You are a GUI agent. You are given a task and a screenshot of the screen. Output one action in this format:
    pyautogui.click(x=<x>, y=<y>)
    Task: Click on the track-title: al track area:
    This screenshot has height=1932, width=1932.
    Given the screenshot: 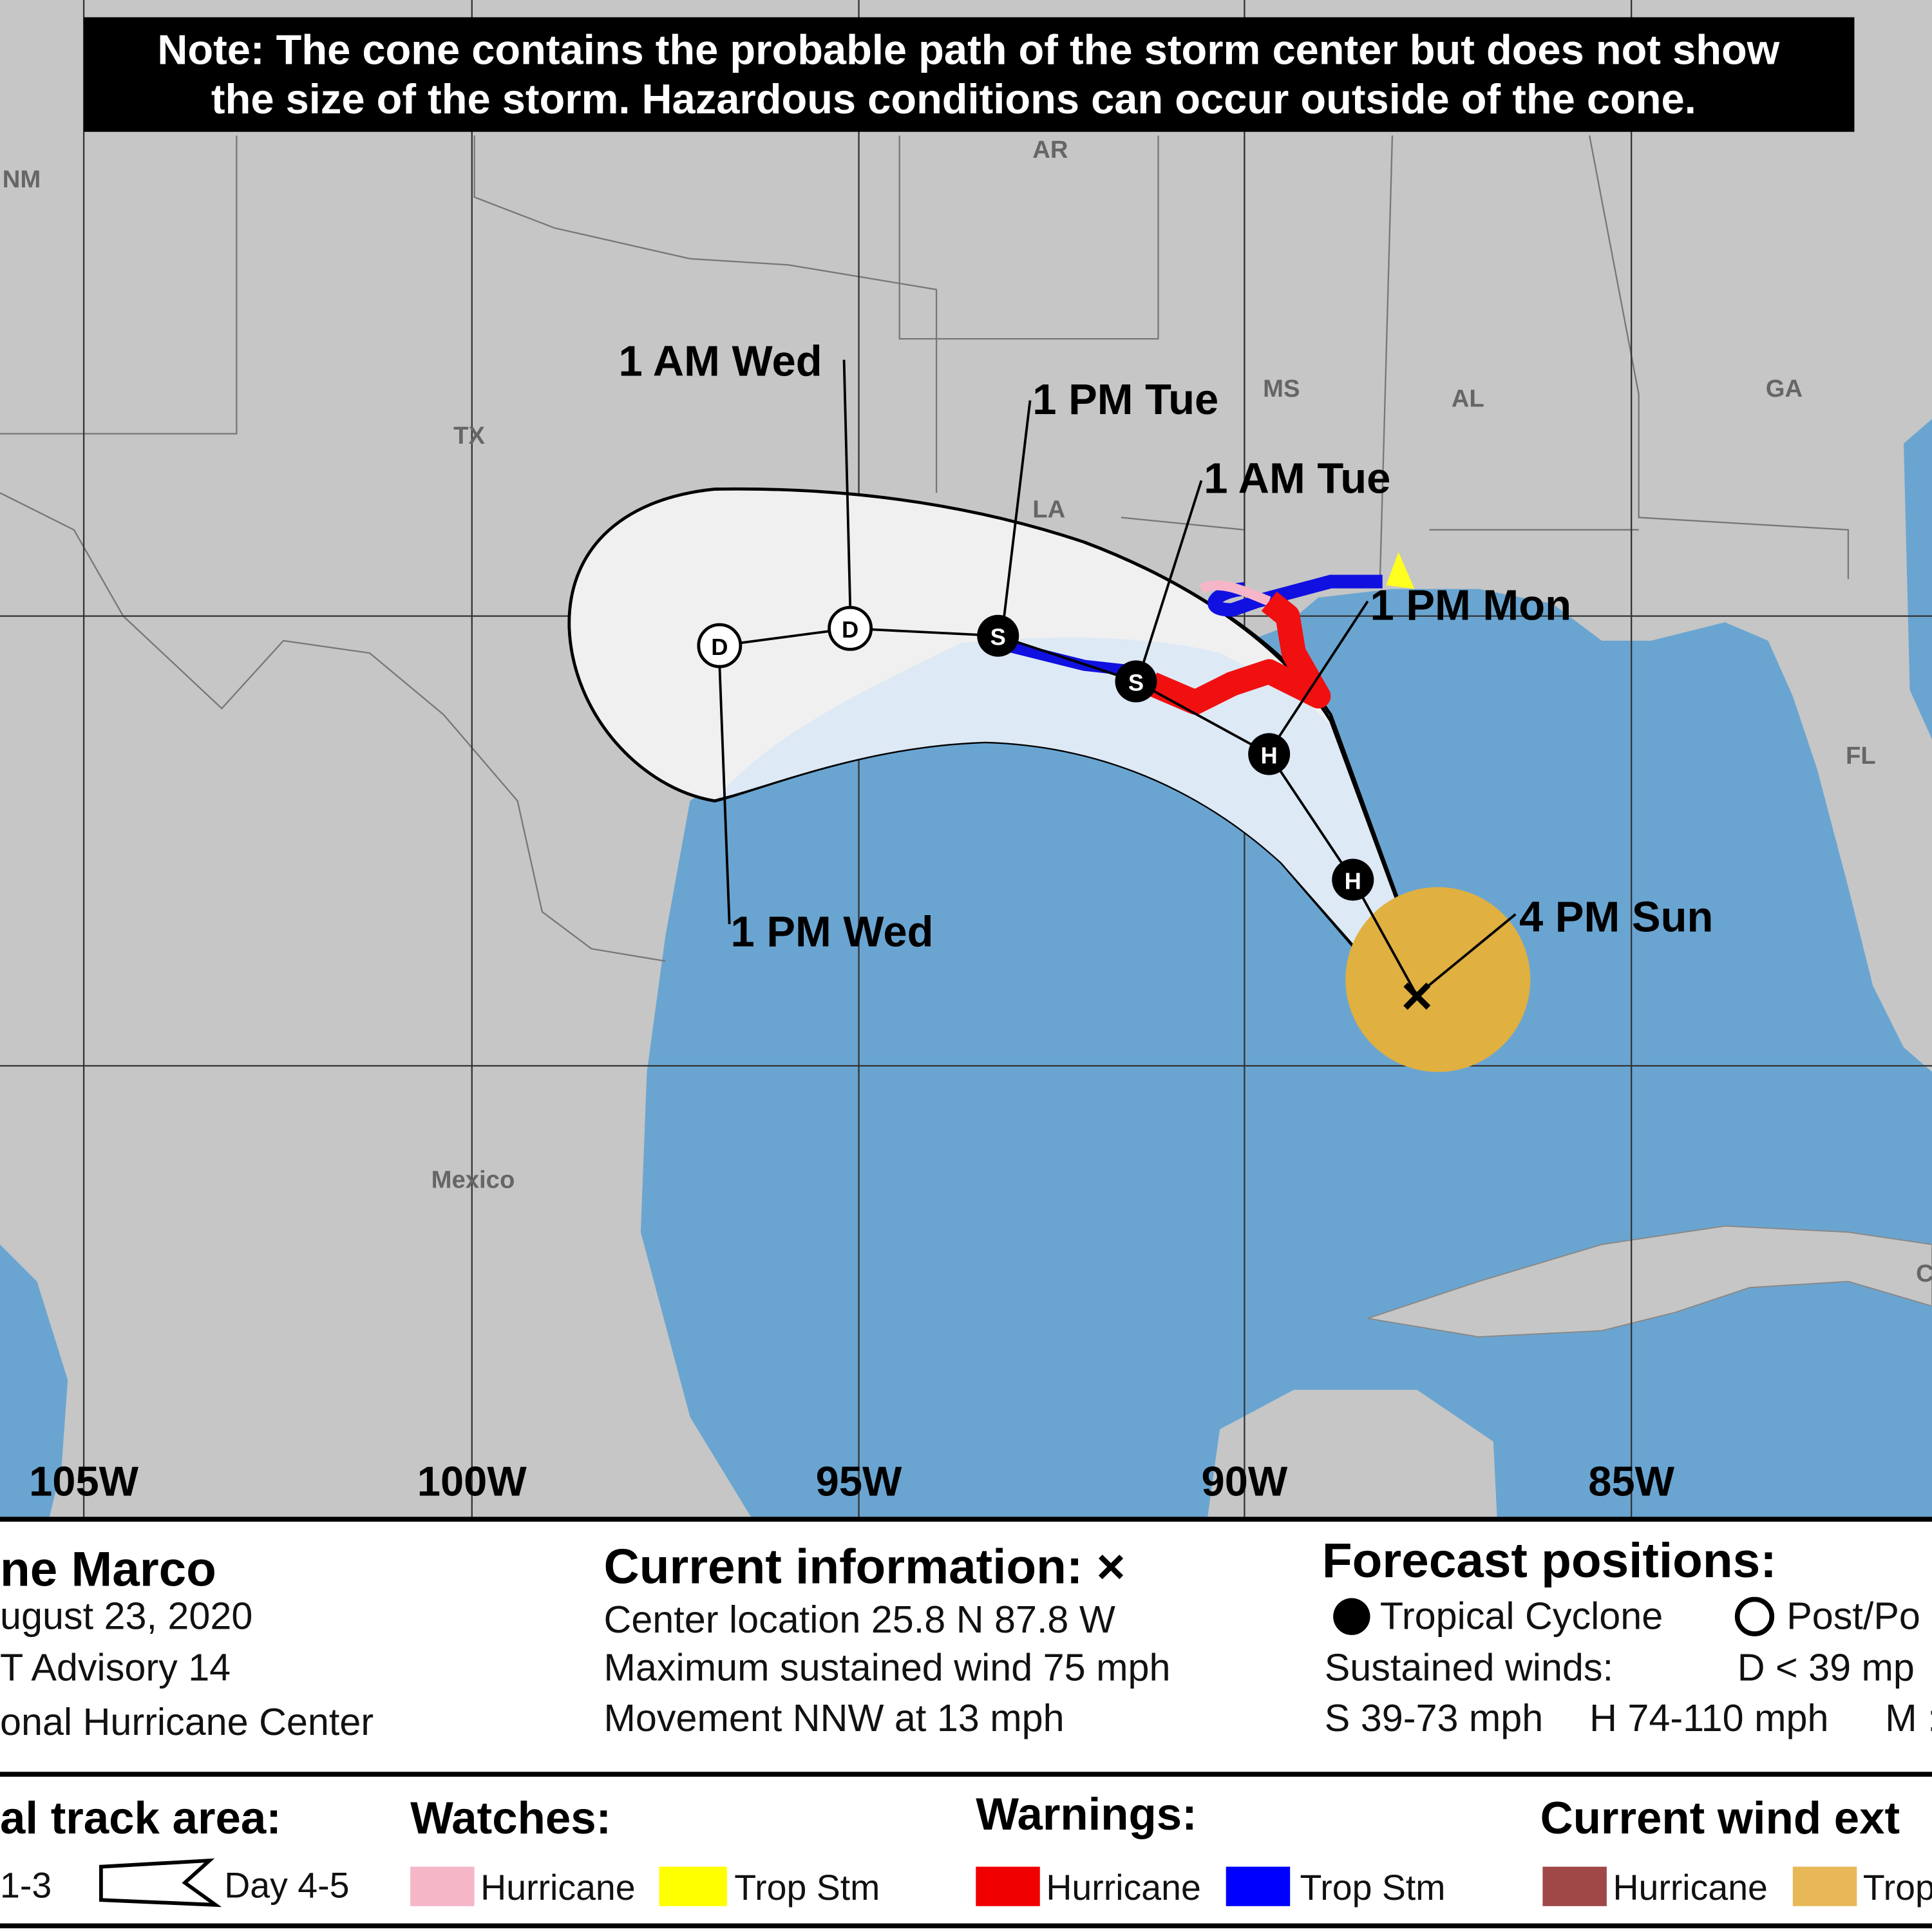 What is the action you would take?
    pyautogui.click(x=140, y=1818)
    